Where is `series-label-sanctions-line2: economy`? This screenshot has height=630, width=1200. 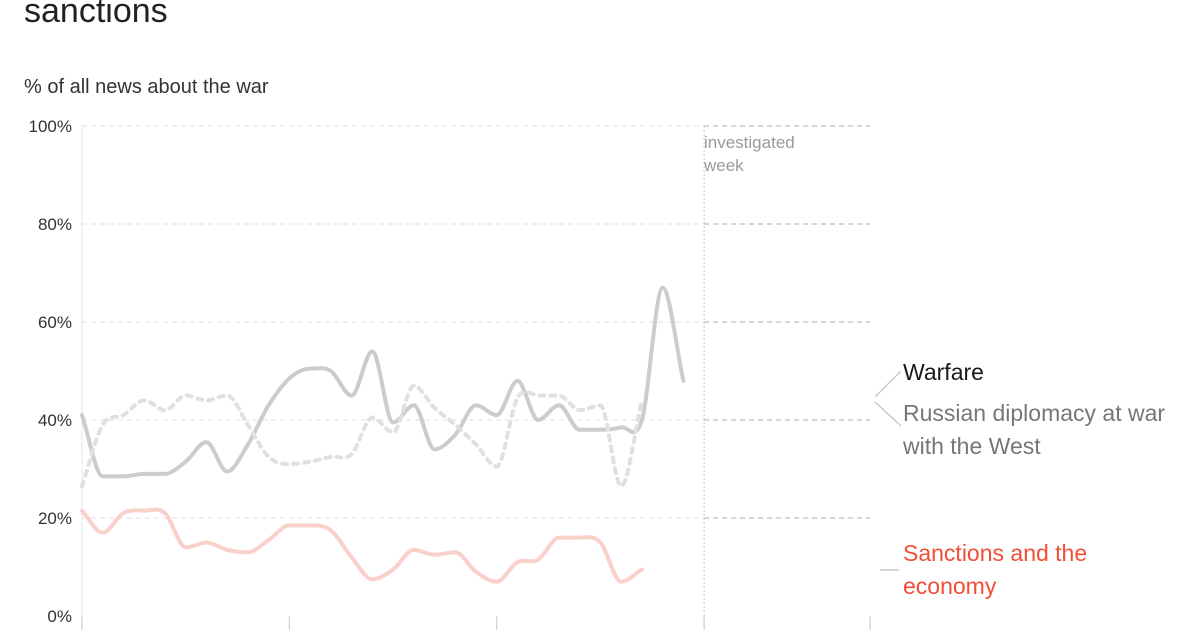 series-label-sanctions-line2: economy is located at coordinates (950, 586).